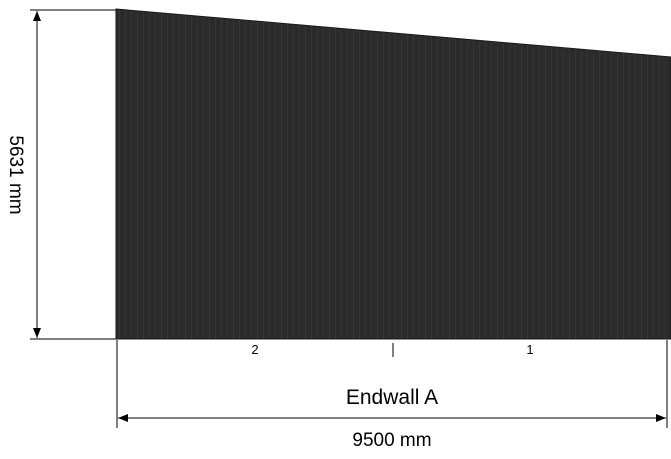  What do you see at coordinates (15, 174) in the screenshot?
I see `height-dimension-label: 5631 mm` at bounding box center [15, 174].